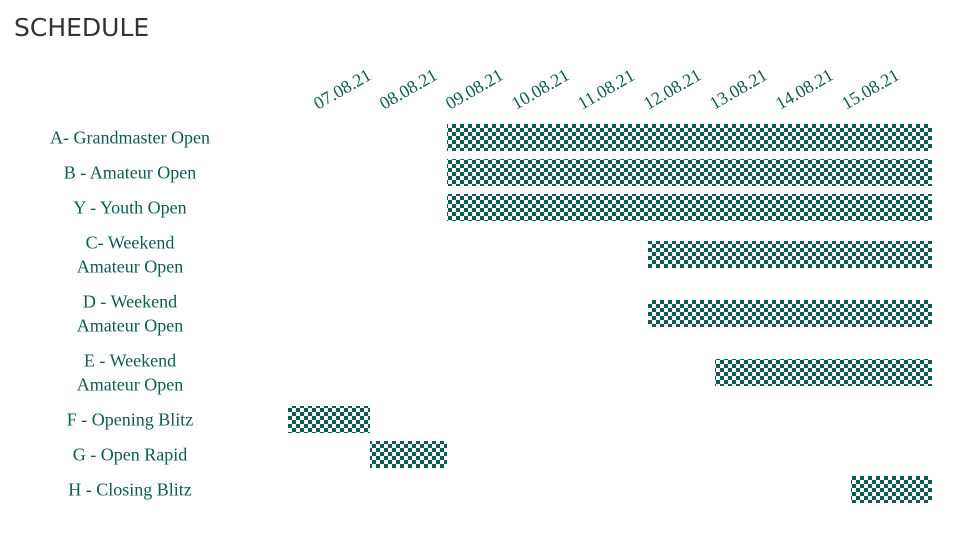 The image size is (957, 533). Describe the element at coordinates (474, 89) in the screenshot. I see `date-label: 09.08.21` at that location.